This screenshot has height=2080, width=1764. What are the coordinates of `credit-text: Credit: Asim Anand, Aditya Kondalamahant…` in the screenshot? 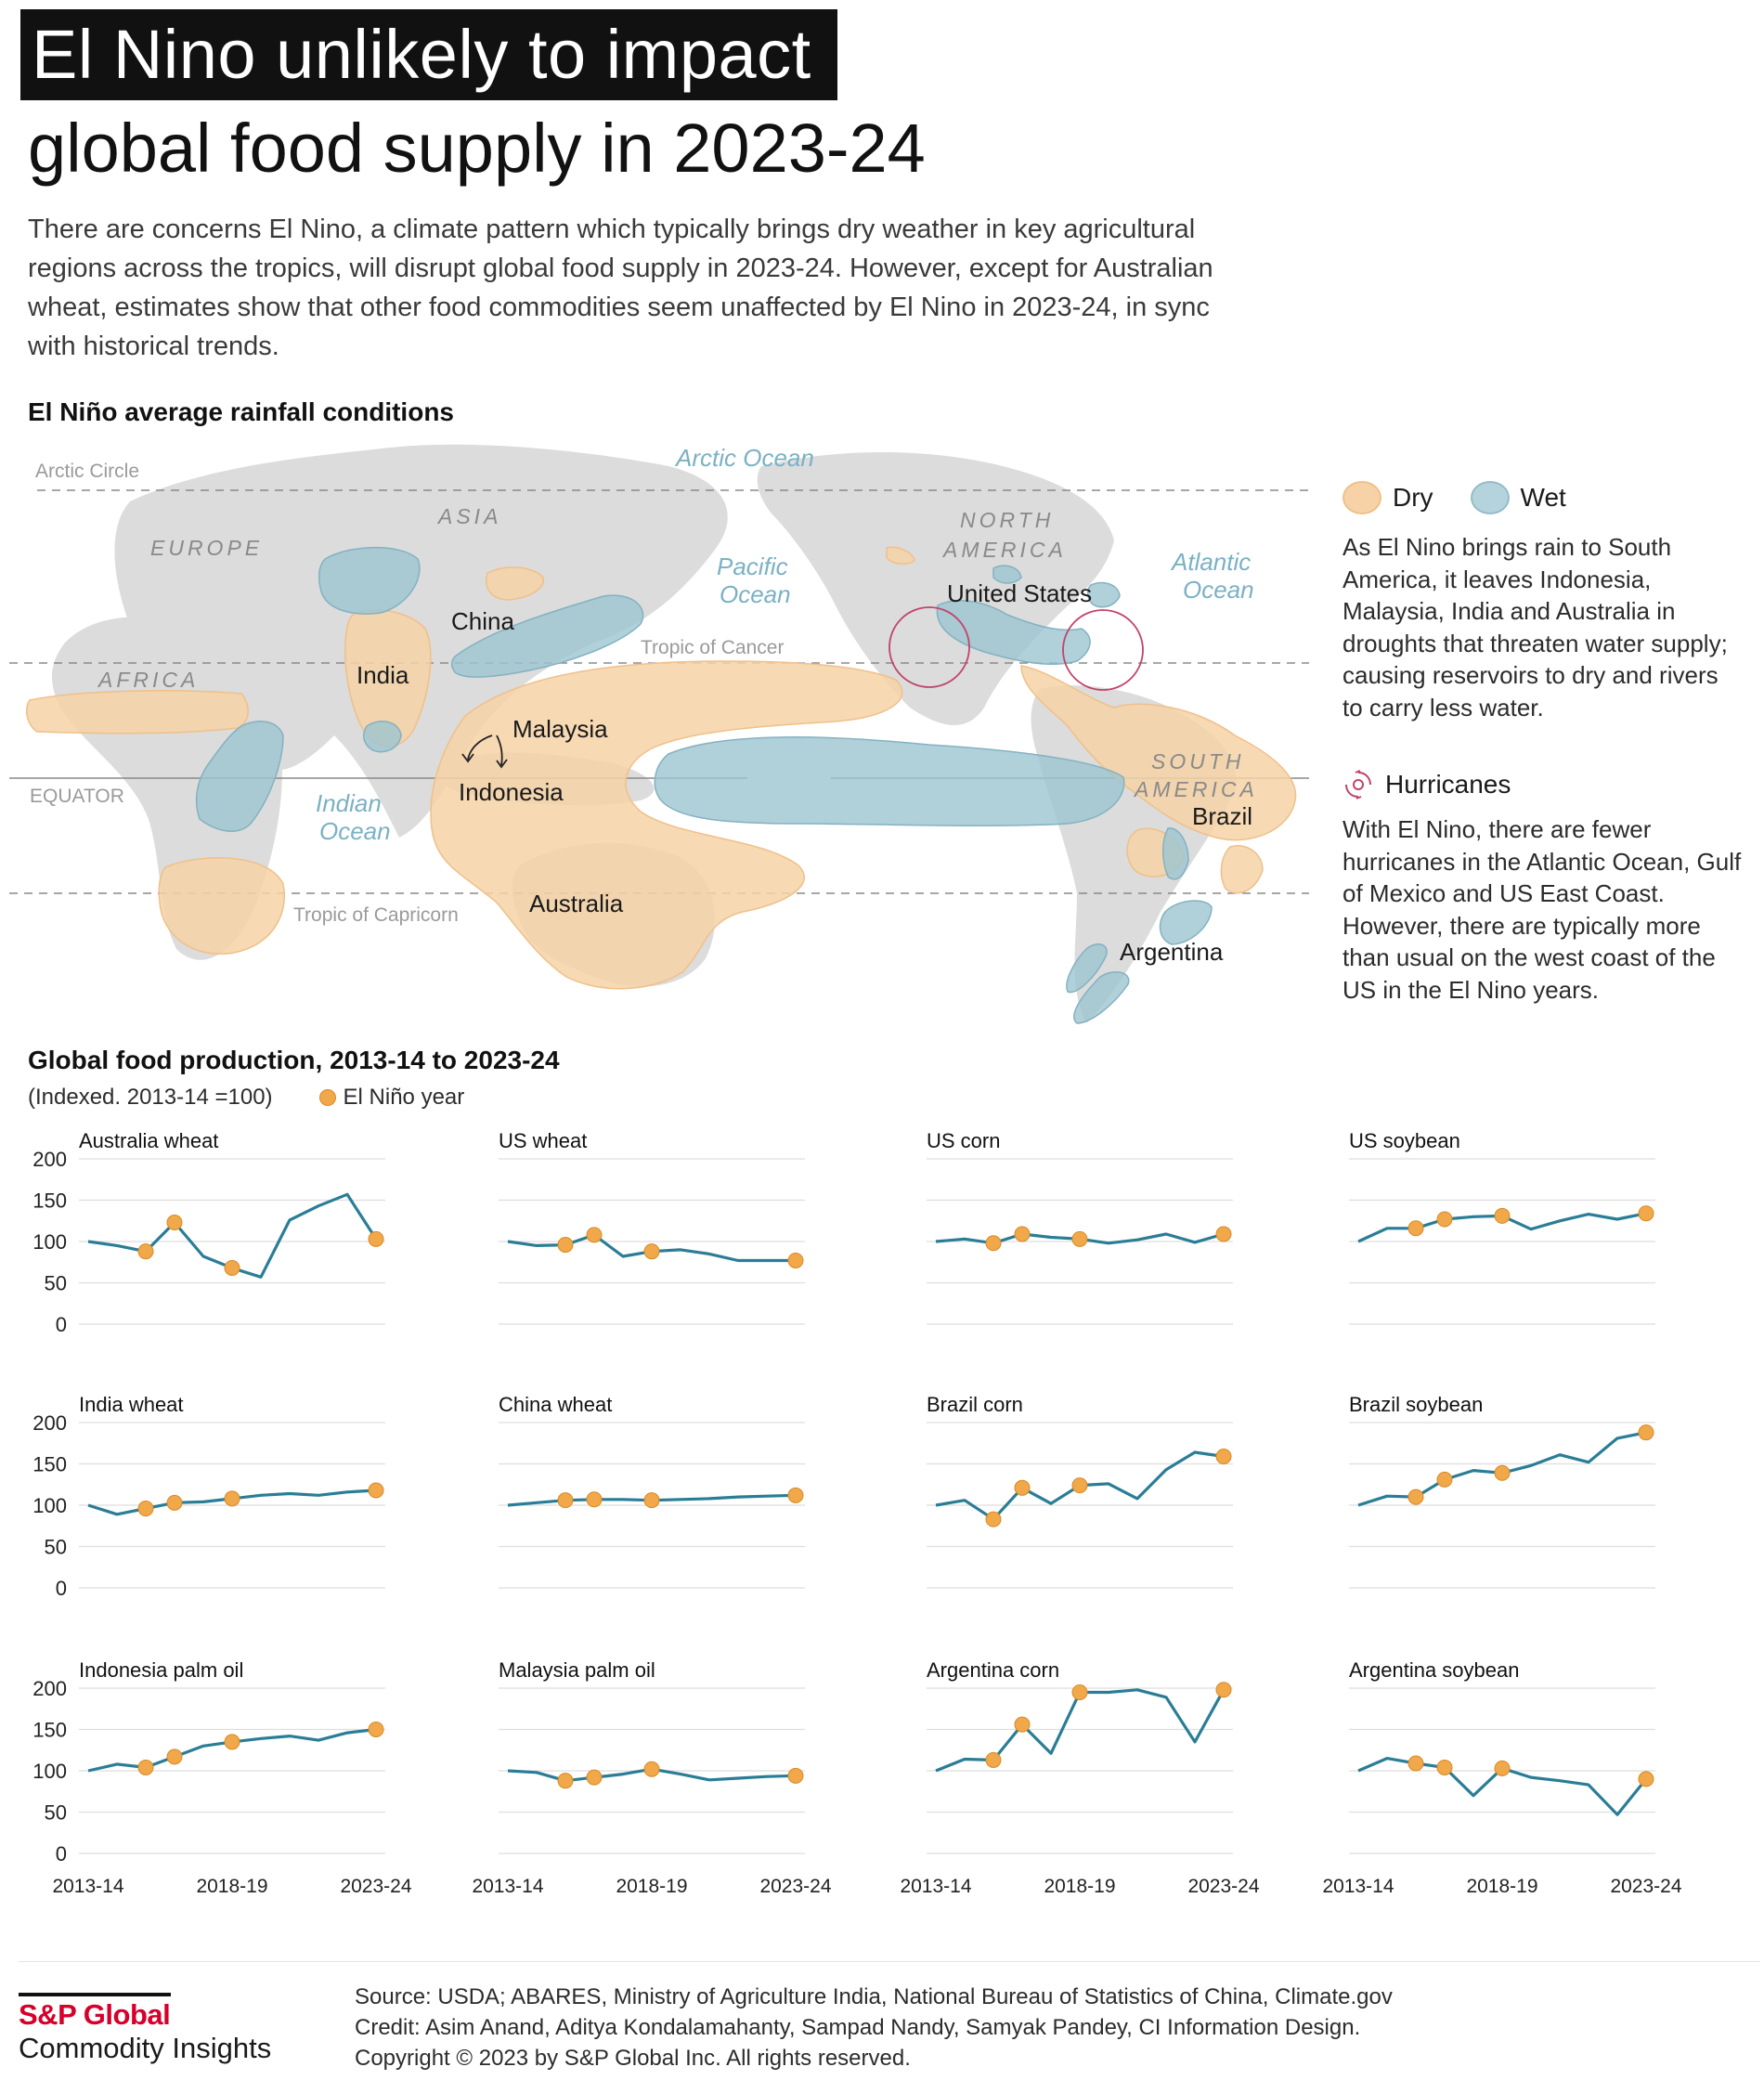 It's located at (858, 2028).